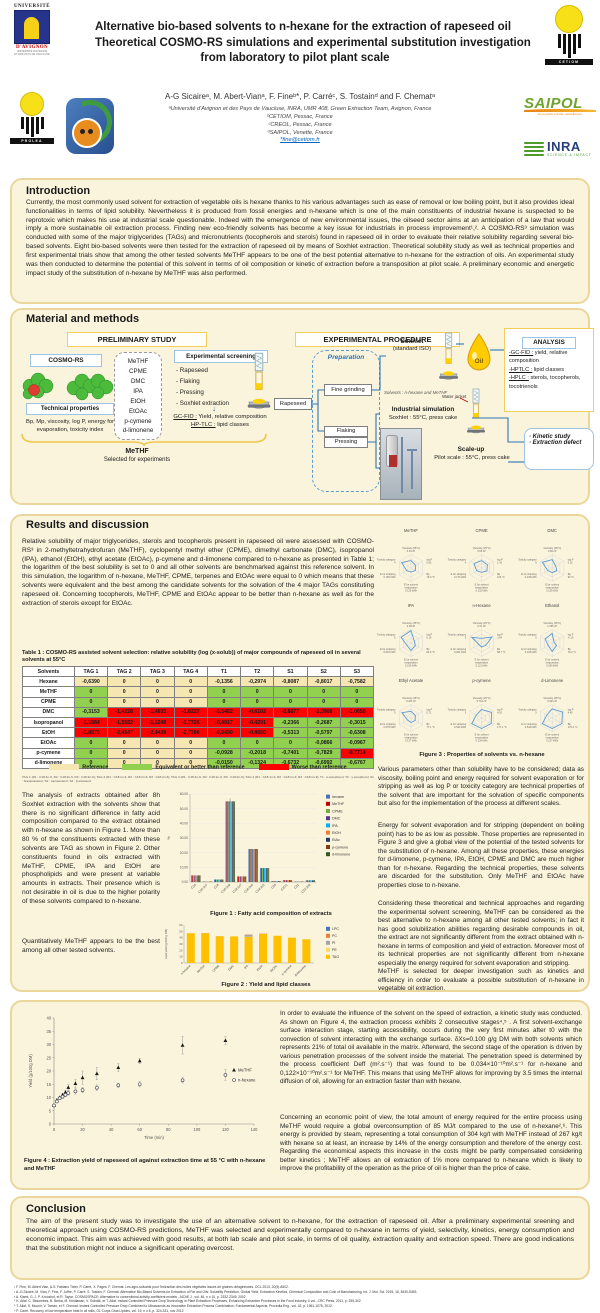  Describe the element at coordinates (411, 626) in the screenshot. I see `svg-text: 2.08 cP` at that location.